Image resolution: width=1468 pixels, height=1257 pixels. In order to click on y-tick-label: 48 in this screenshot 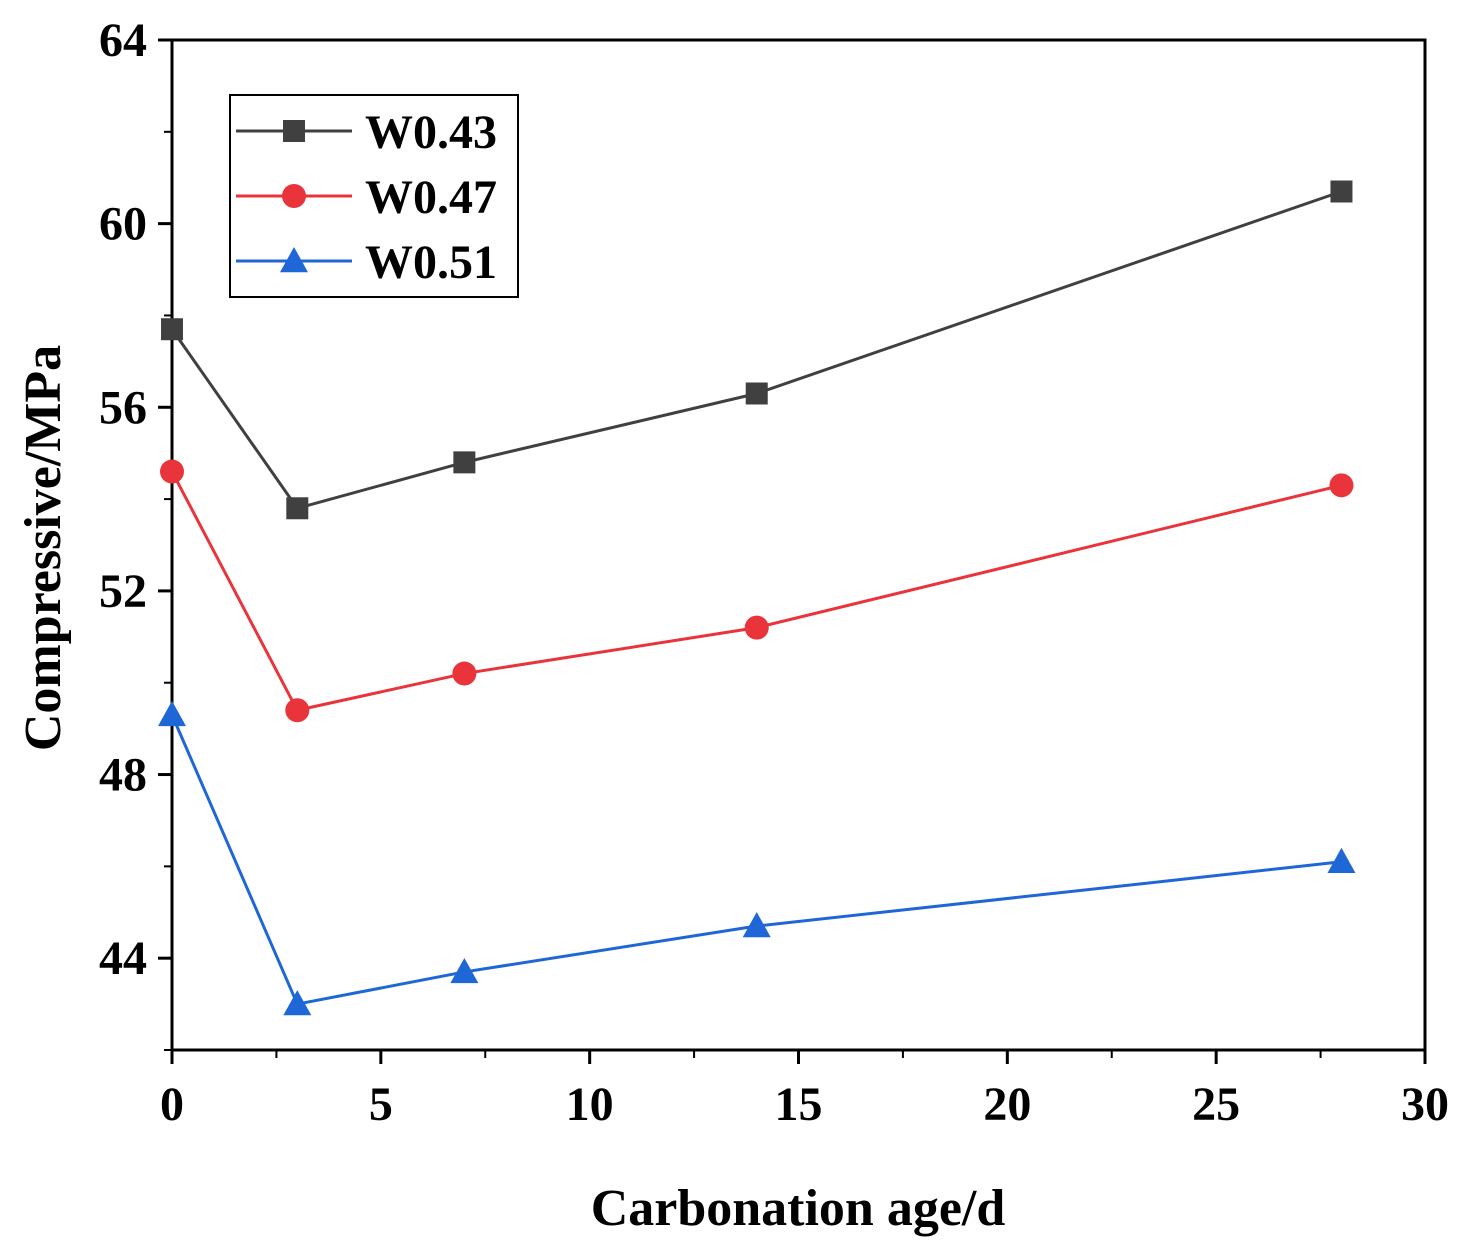, I will do `click(123, 775)`.